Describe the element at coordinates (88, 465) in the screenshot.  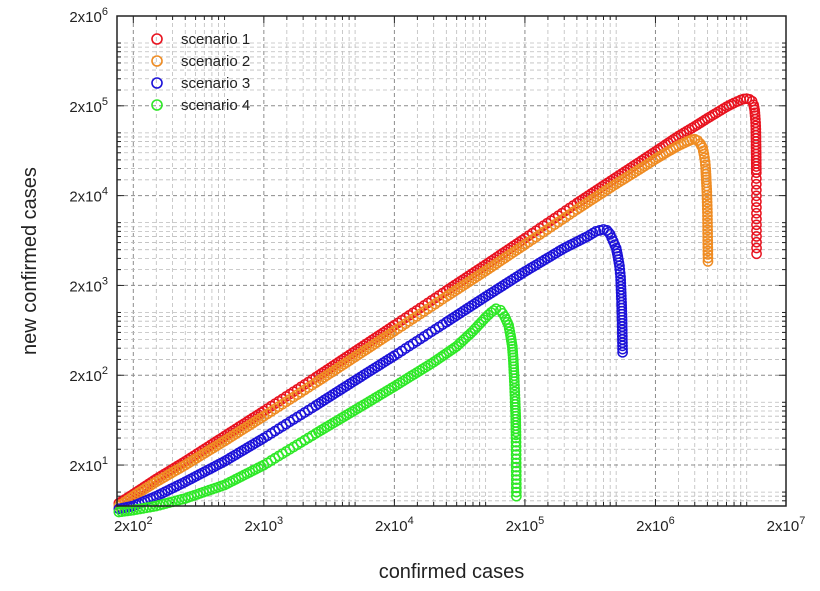
I see `y-tick-label: 2x10¹` at that location.